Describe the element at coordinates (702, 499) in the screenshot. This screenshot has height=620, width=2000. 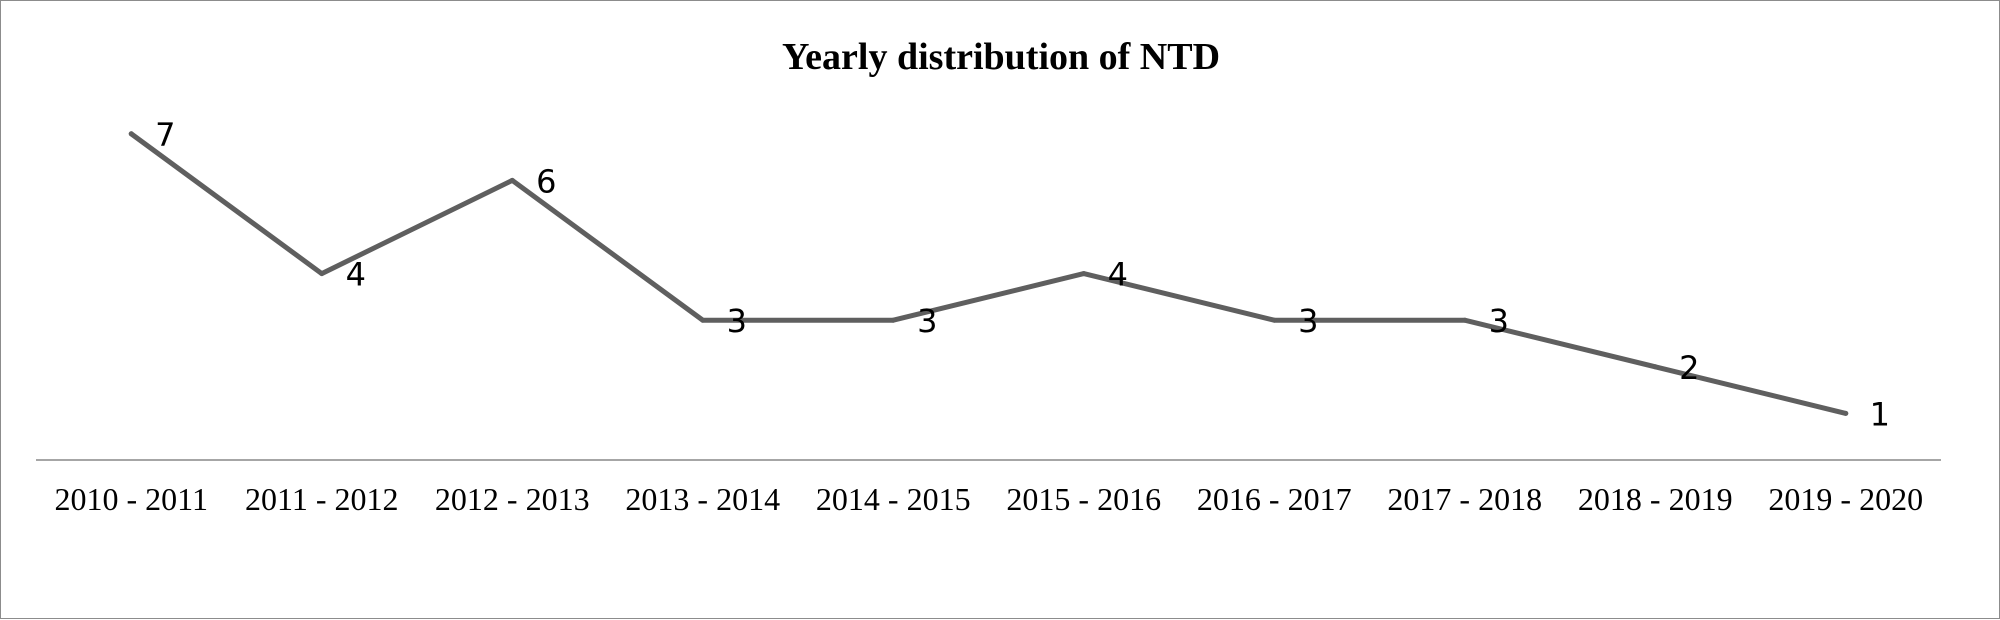
I see `x-tick-label: 2013 - 2014` at that location.